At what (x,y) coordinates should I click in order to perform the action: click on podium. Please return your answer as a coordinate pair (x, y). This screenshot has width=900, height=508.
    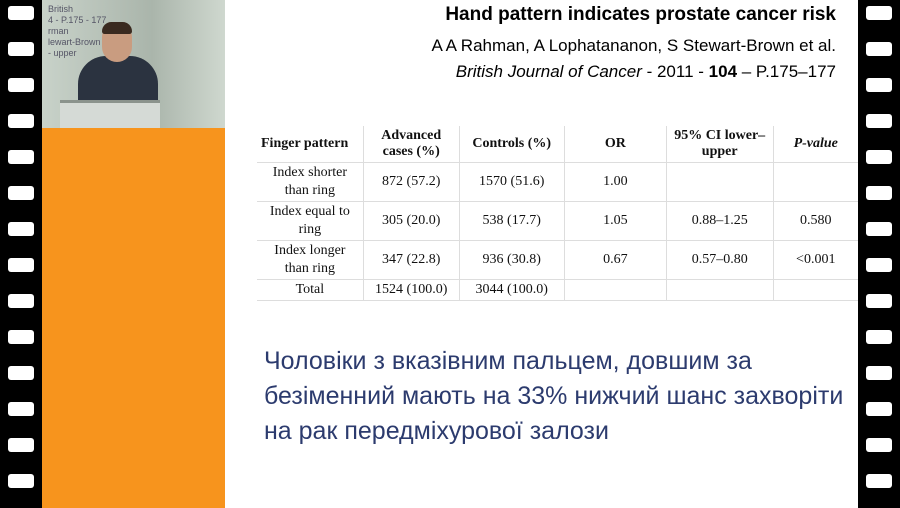
    Looking at the image, I should click on (110, 114).